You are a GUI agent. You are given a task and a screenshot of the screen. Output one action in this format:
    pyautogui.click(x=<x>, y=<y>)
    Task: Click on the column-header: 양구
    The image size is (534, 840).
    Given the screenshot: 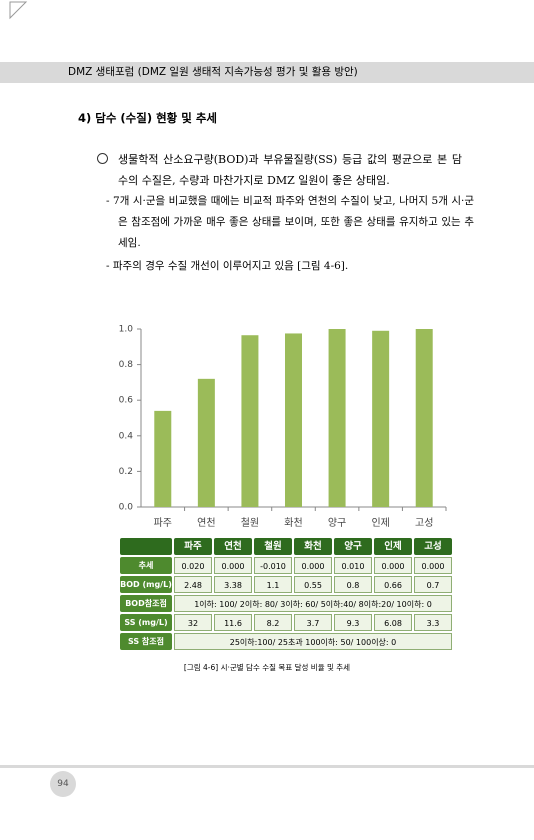 What is the action you would take?
    pyautogui.click(x=353, y=546)
    